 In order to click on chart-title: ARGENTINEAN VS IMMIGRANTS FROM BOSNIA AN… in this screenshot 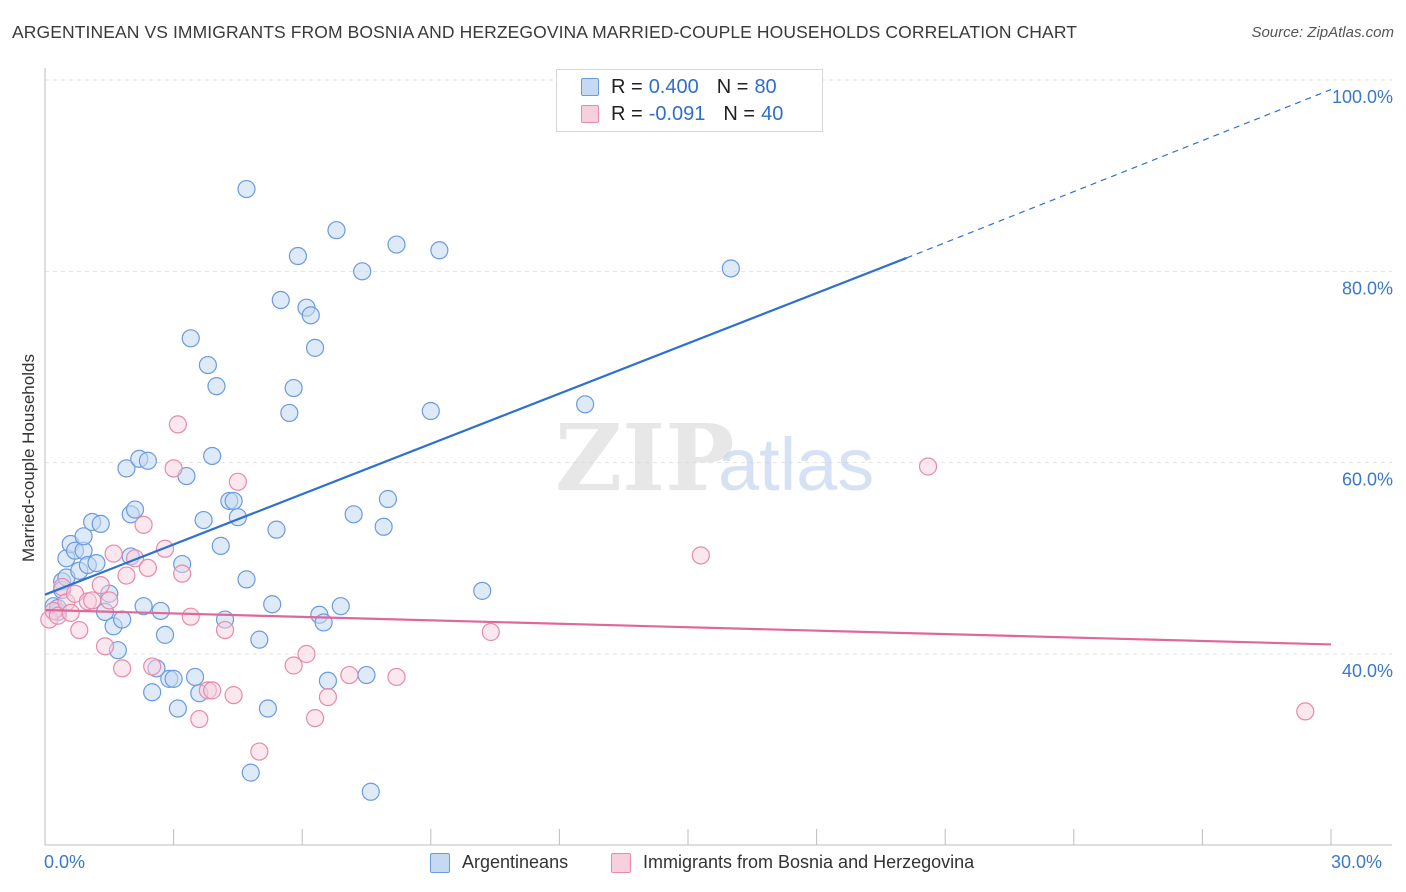, I will do `click(545, 32)`.